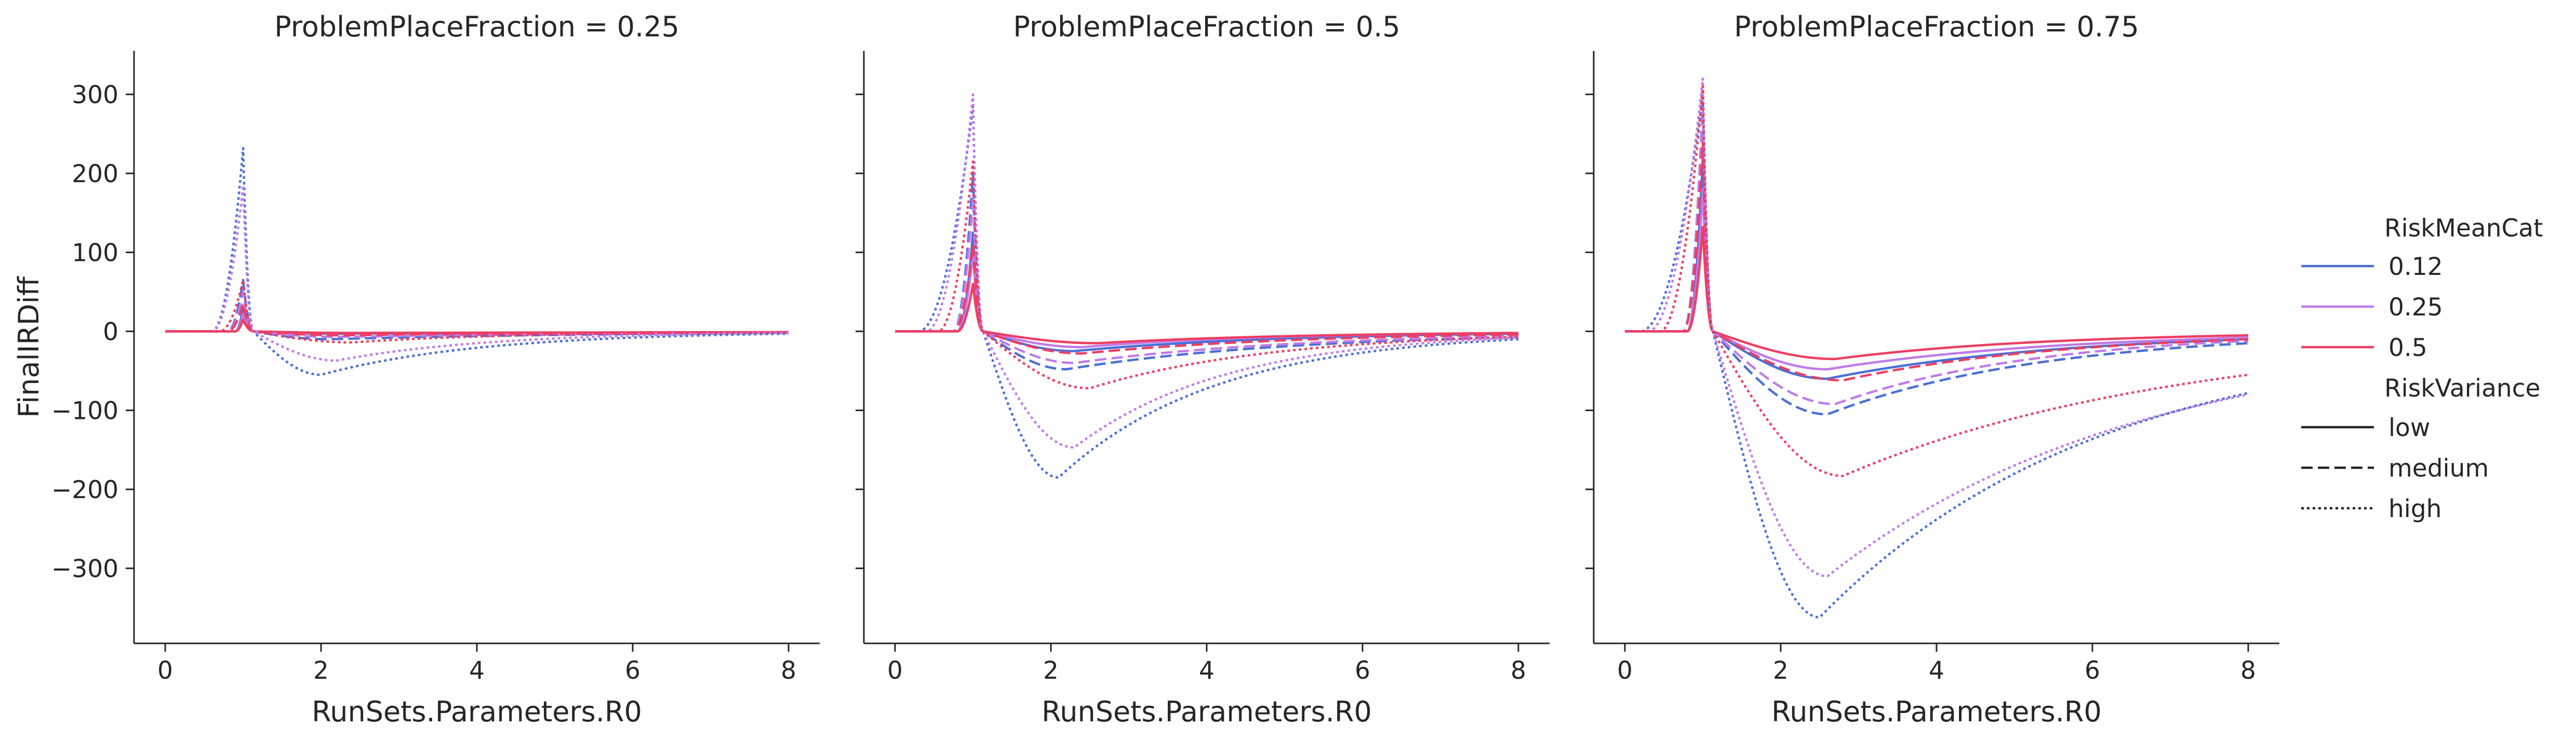 The image size is (2576, 739). What do you see at coordinates (477, 323) in the screenshot?
I see `series-line-0.25-low` at bounding box center [477, 323].